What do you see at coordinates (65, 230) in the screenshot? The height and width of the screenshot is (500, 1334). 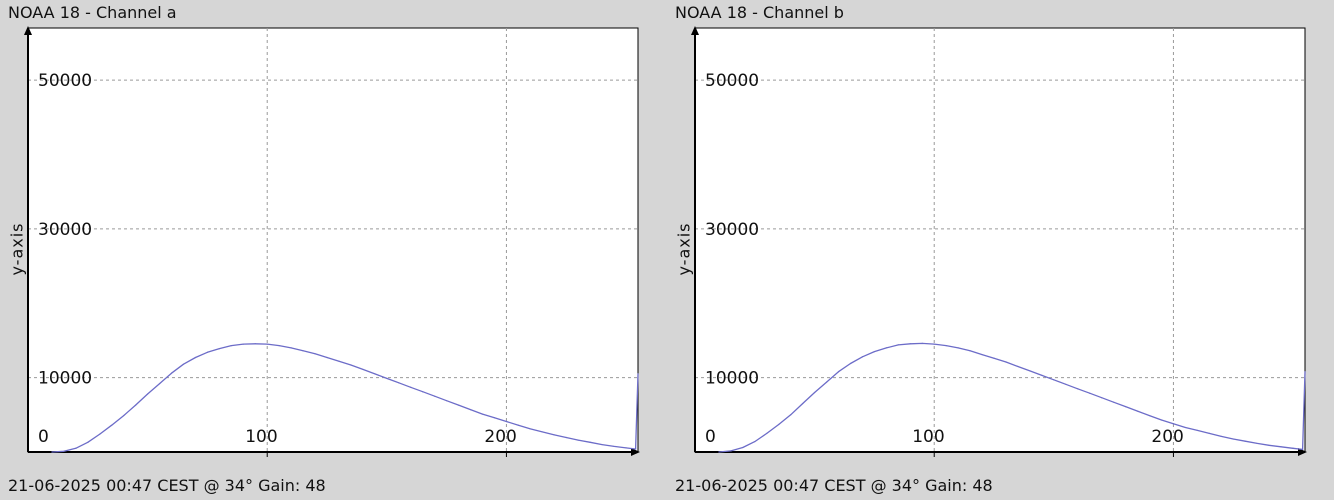 I see `y-tick-label: 30000` at bounding box center [65, 230].